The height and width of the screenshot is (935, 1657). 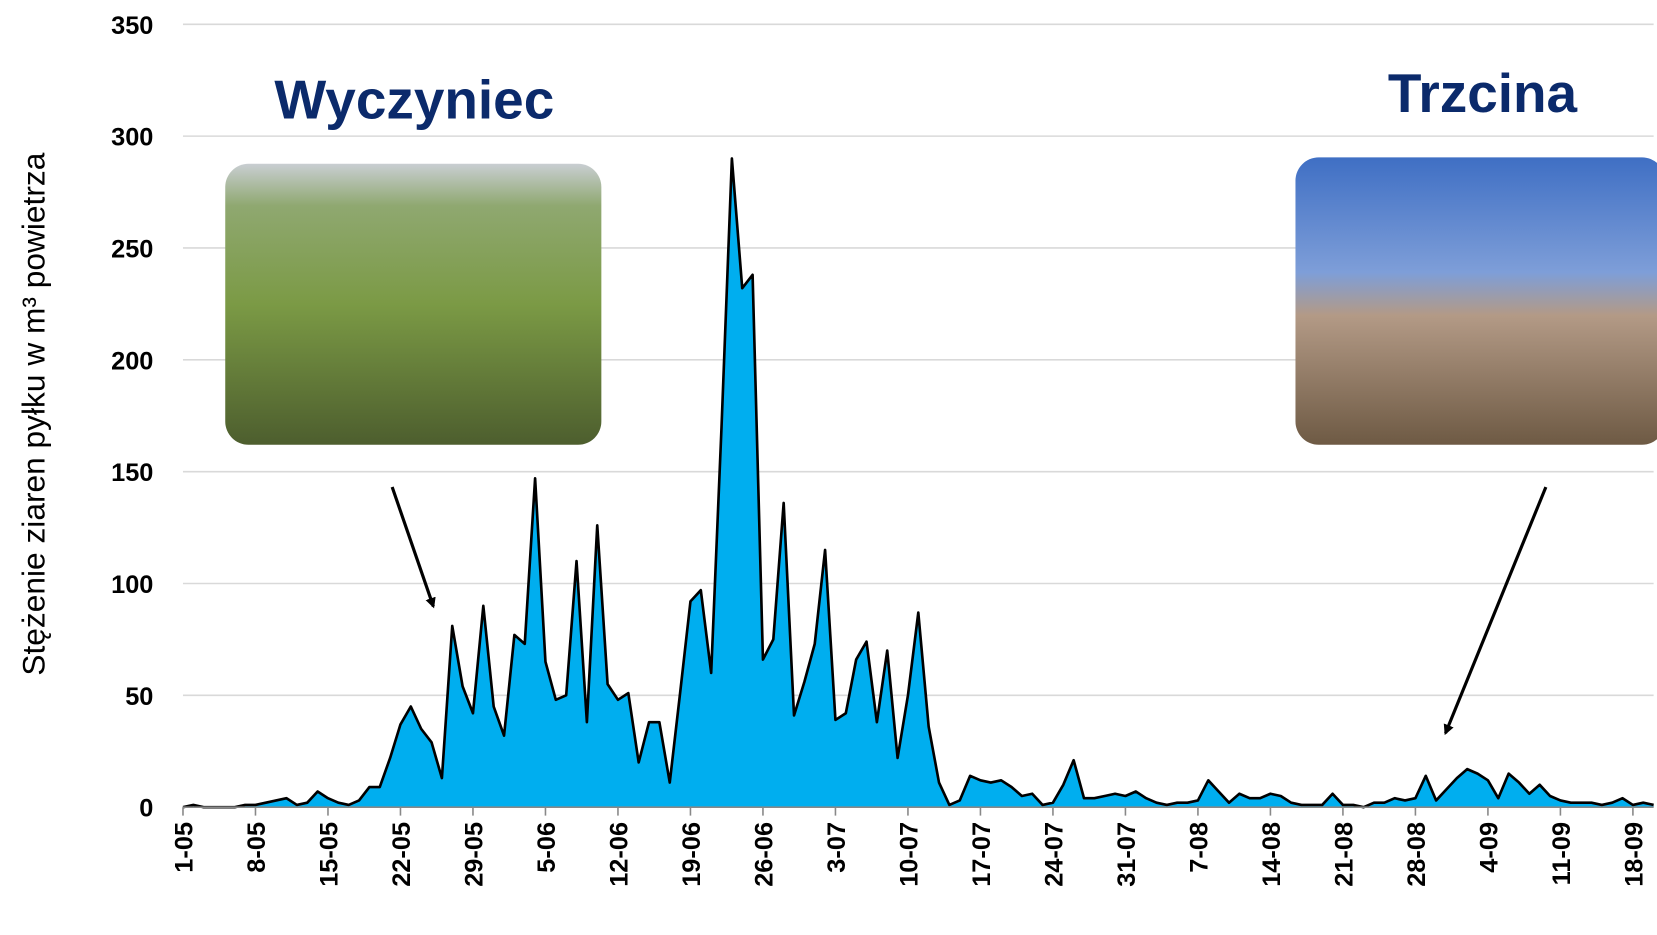 I want to click on x-tick-label: 21-08, so click(x=1344, y=854).